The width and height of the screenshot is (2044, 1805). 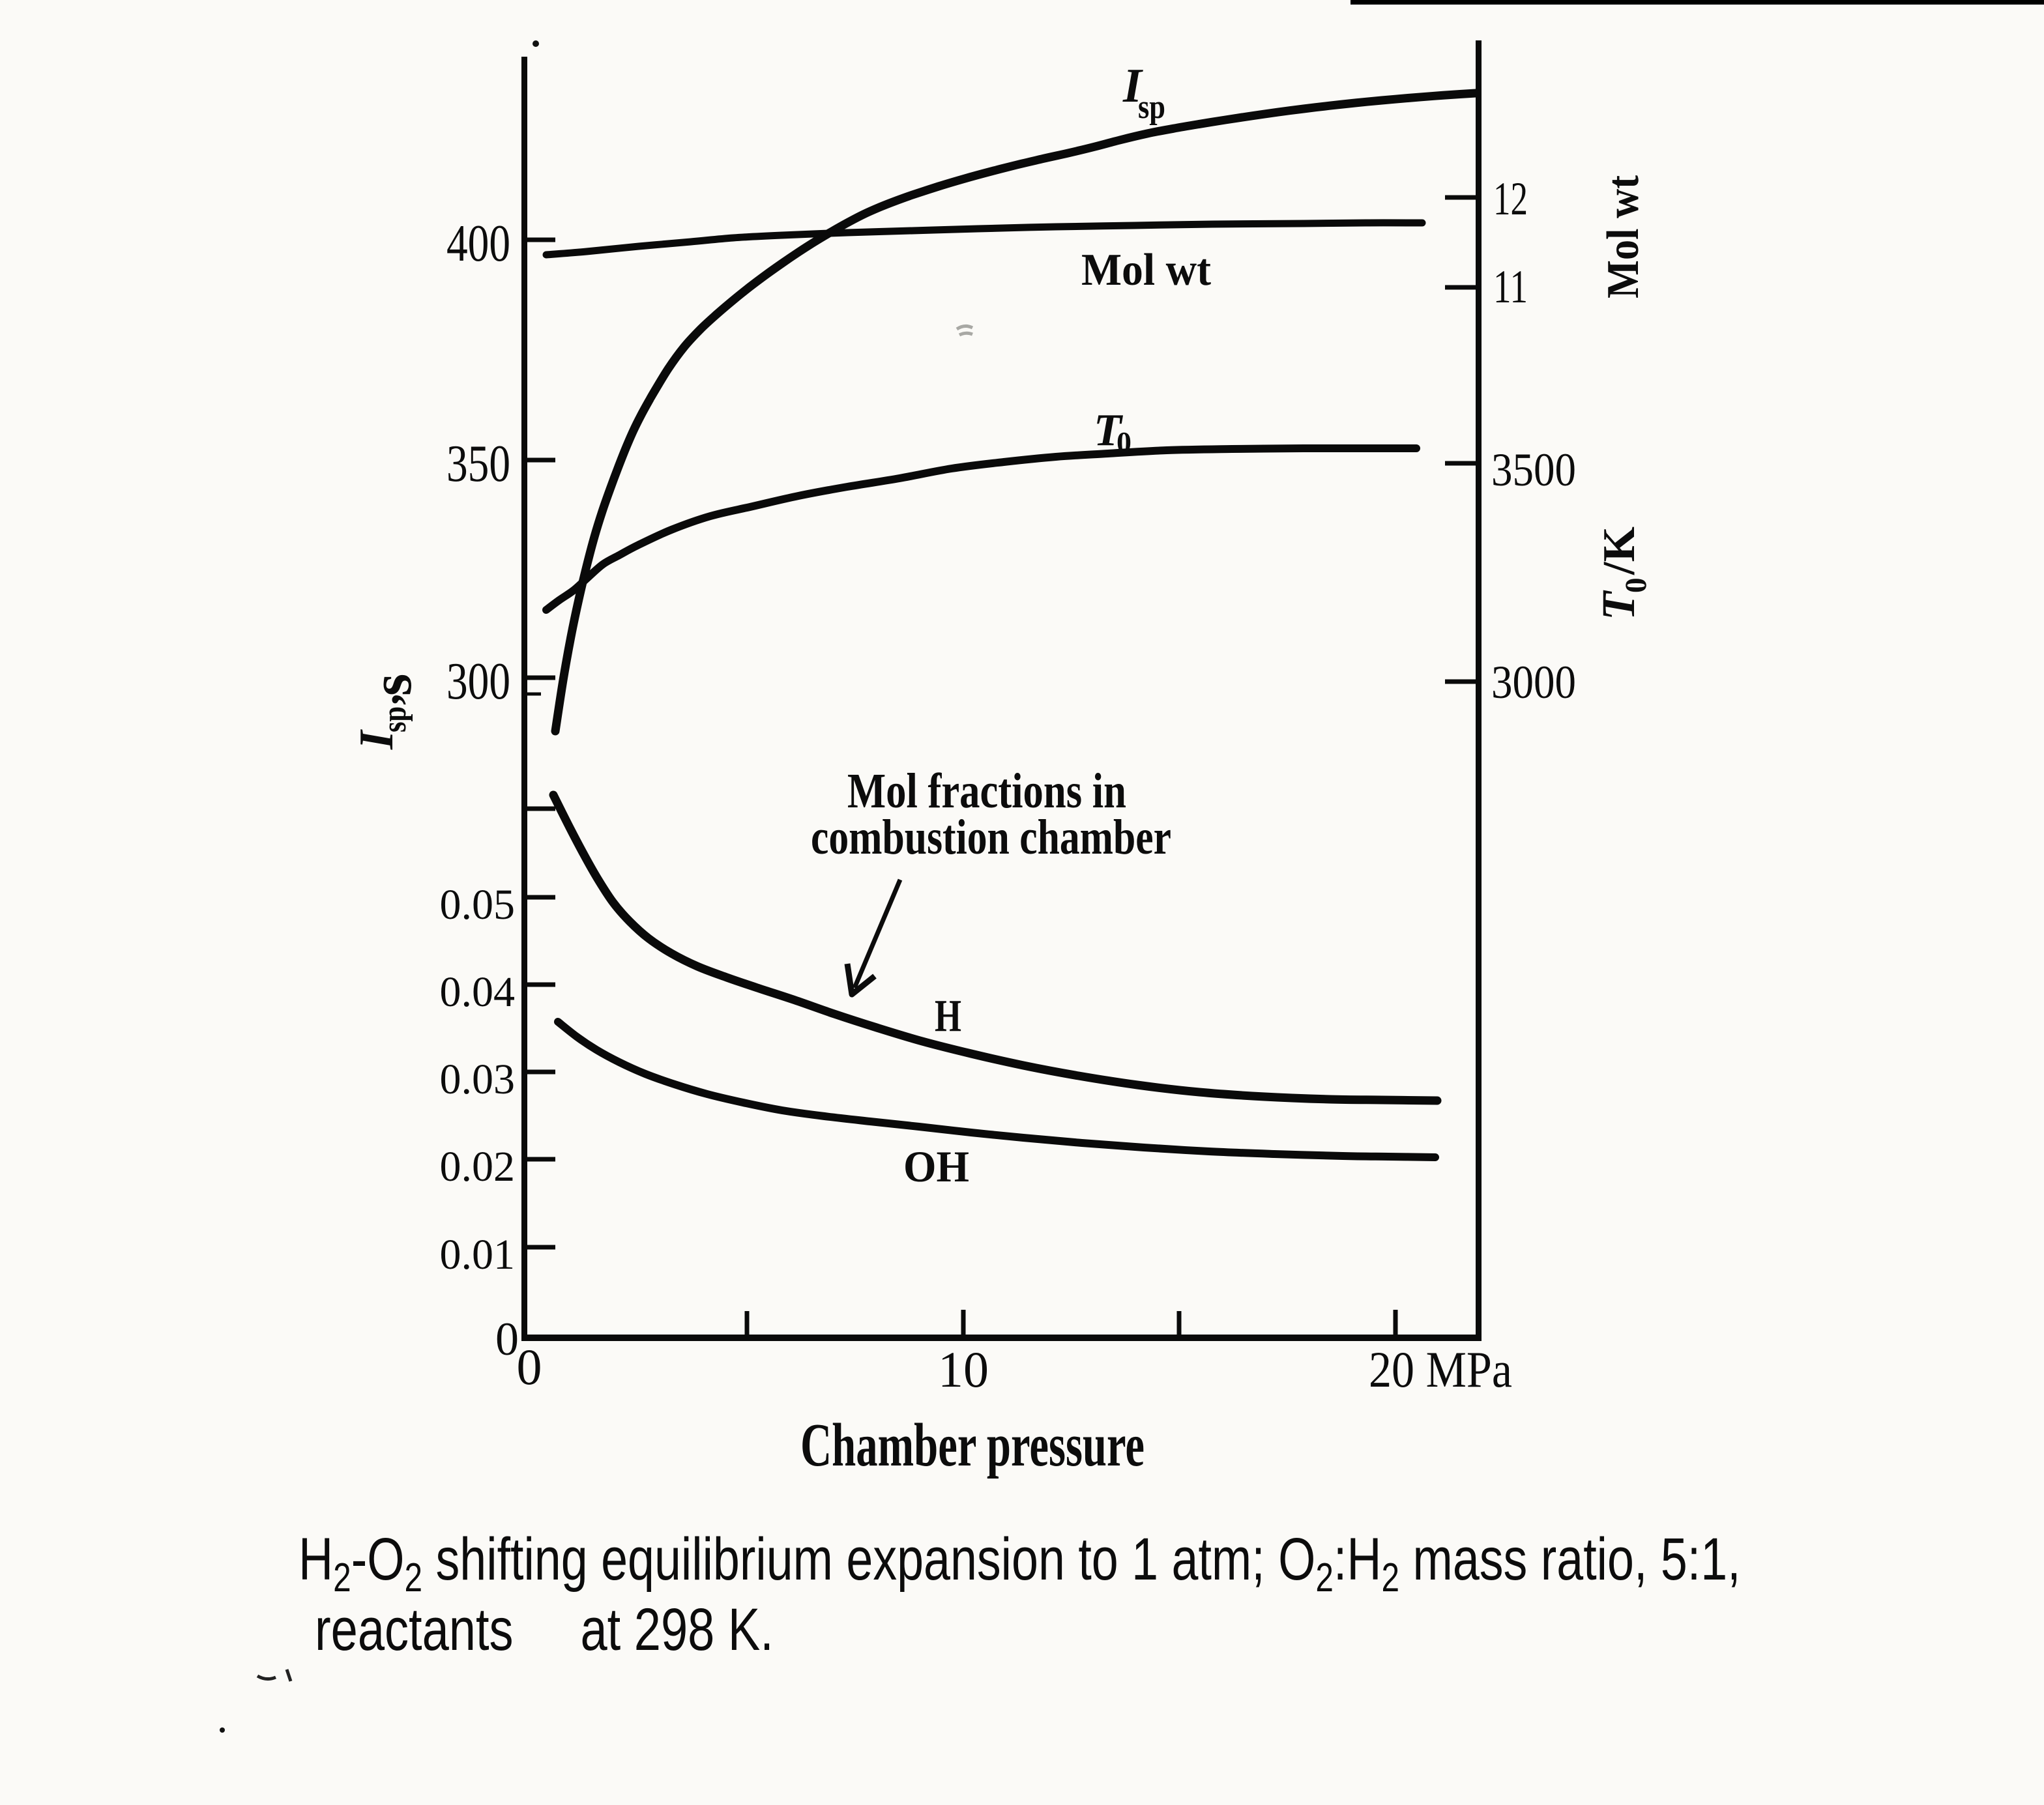 I want to click on svg-text: 400, so click(x=478, y=244).